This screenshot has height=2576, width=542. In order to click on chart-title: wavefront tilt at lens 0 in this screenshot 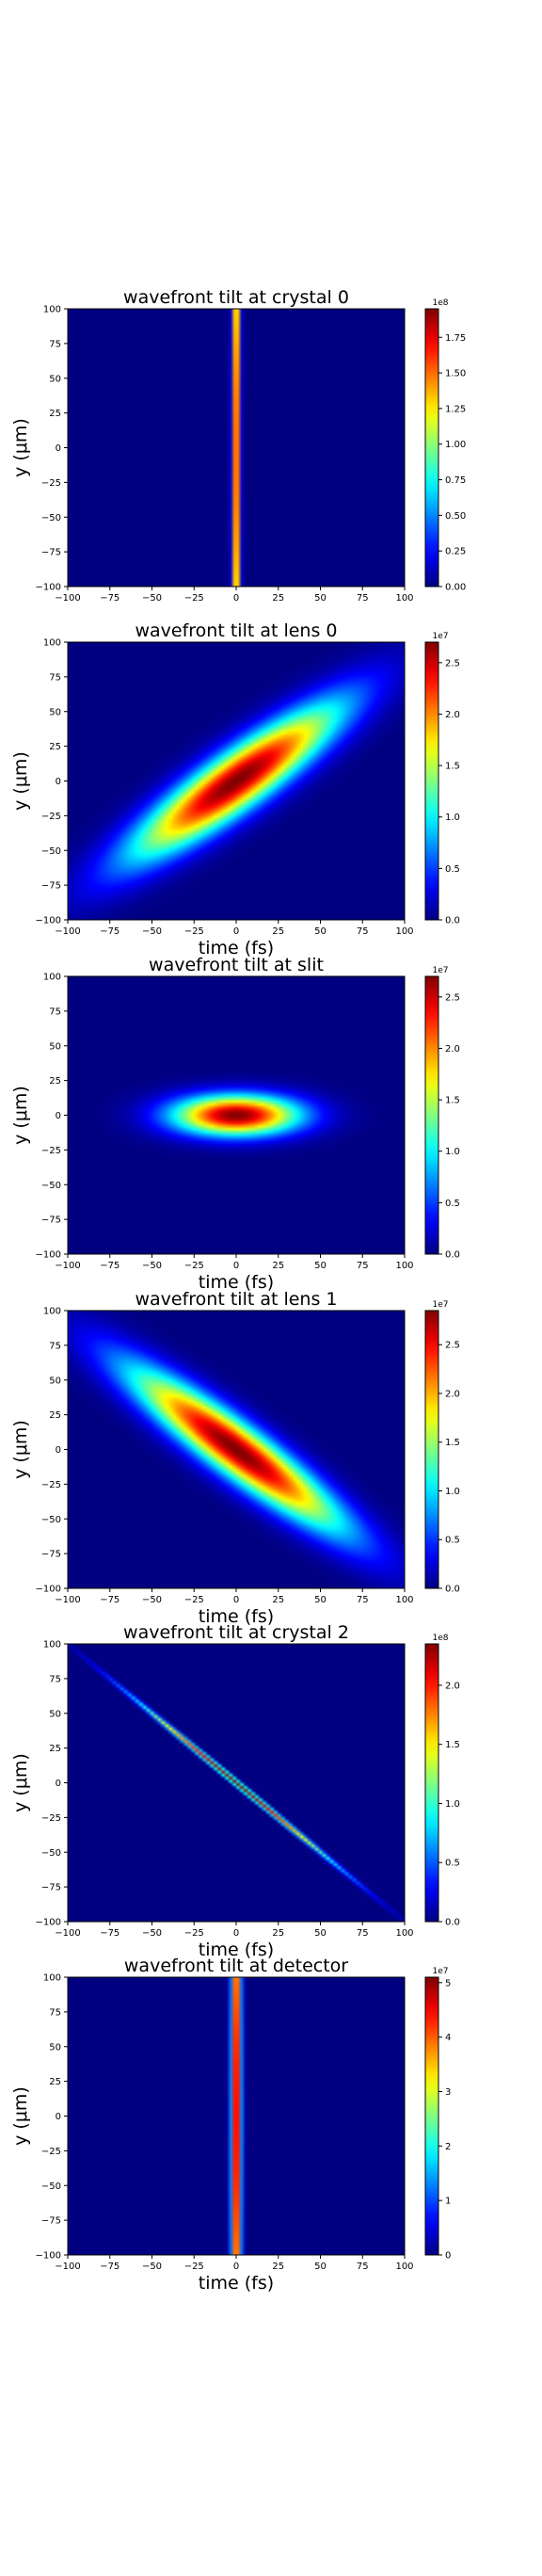, I will do `click(236, 630)`.